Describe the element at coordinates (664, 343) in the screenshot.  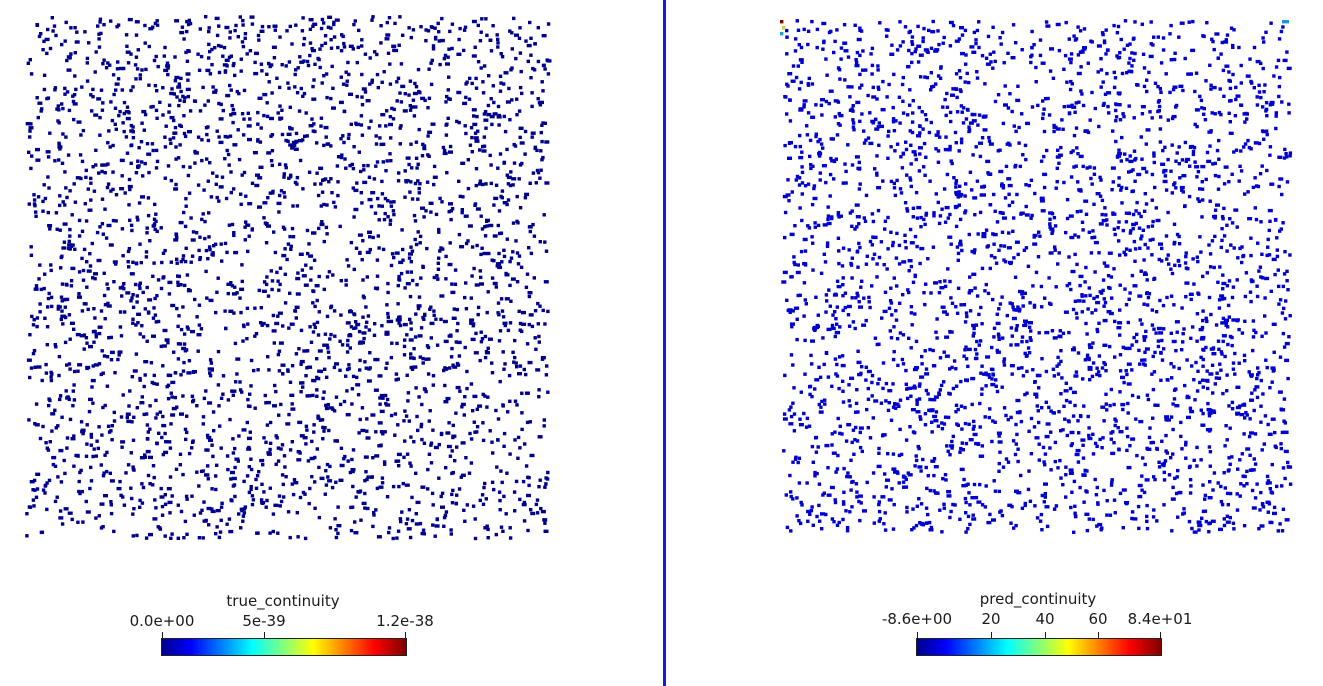
I see `view-divider` at that location.